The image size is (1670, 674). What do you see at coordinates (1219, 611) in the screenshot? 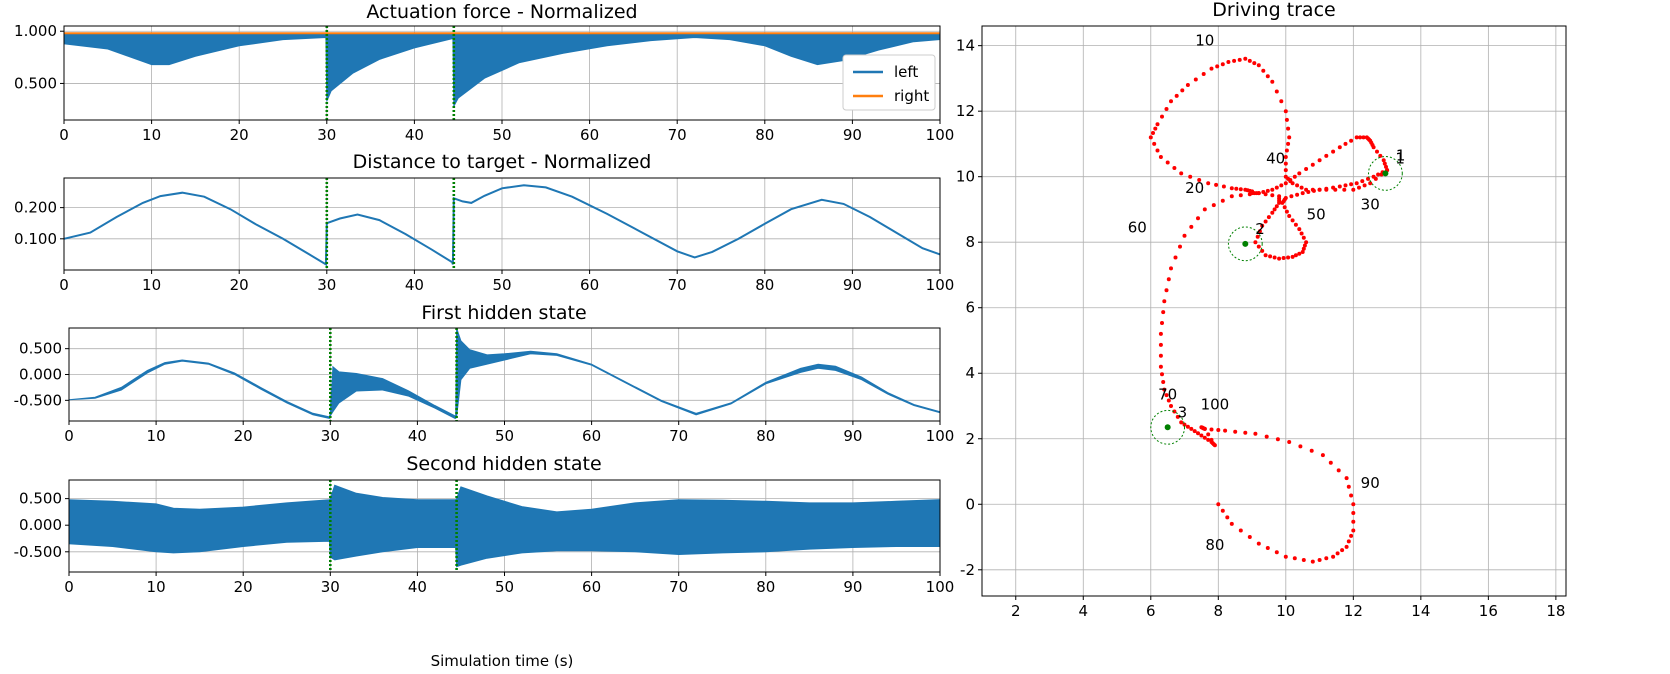
I see `x-tick-label: 8` at bounding box center [1219, 611].